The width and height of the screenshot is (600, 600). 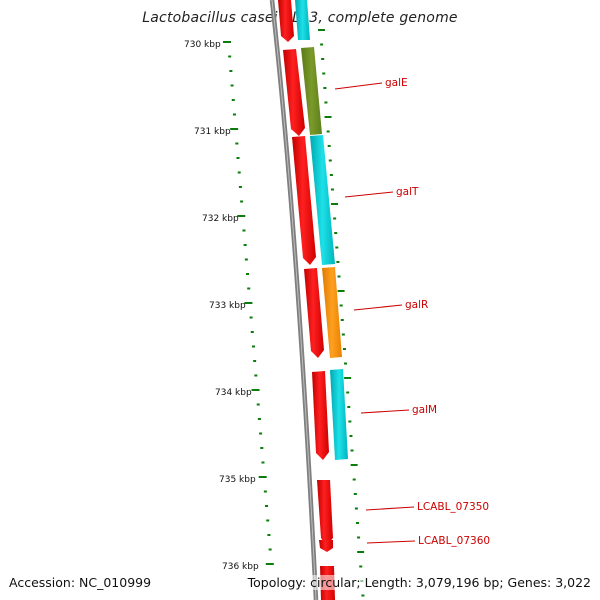 What do you see at coordinates (237, 480) in the screenshot?
I see `tick-label-735: 735 kbp` at bounding box center [237, 480].